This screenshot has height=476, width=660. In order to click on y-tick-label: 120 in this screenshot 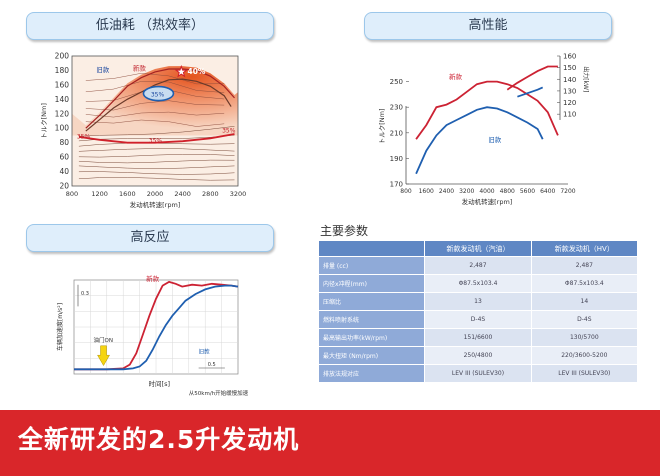, I will do `click(62, 113)`.